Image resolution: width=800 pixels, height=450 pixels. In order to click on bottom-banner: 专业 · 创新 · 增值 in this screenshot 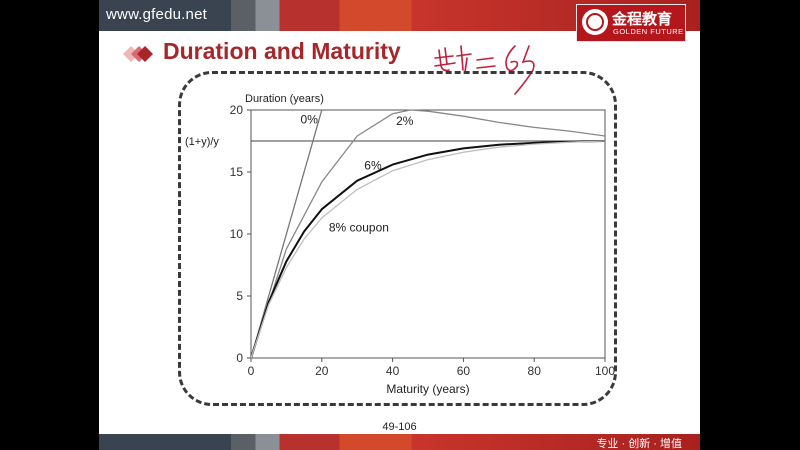, I will do `click(399, 442)`.